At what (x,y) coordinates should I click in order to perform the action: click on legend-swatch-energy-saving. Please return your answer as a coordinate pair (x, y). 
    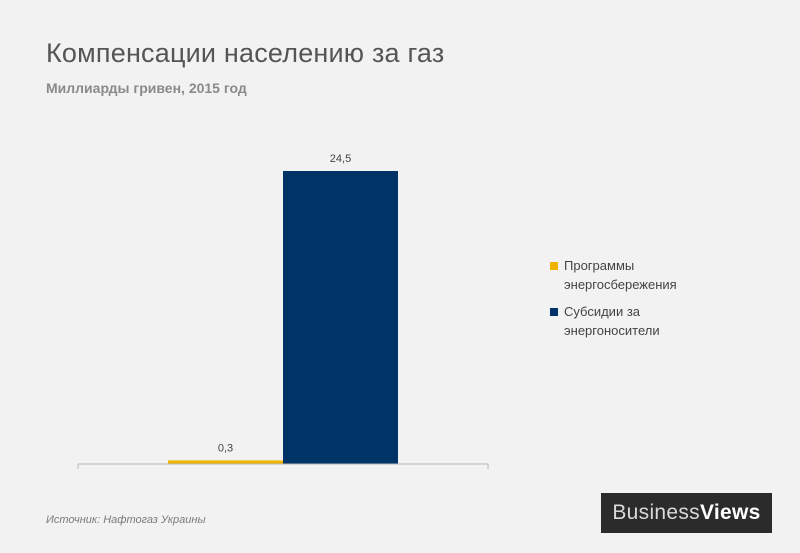
    Looking at the image, I should click on (554, 266).